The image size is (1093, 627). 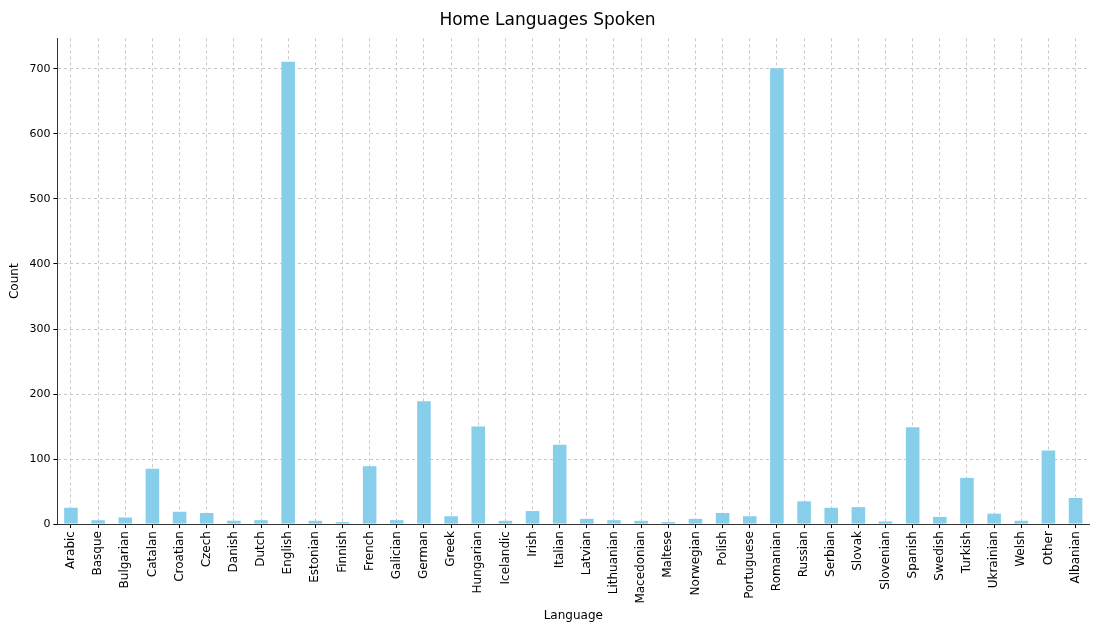 What do you see at coordinates (178, 556) in the screenshot?
I see `x-tick-label: Croatian` at bounding box center [178, 556].